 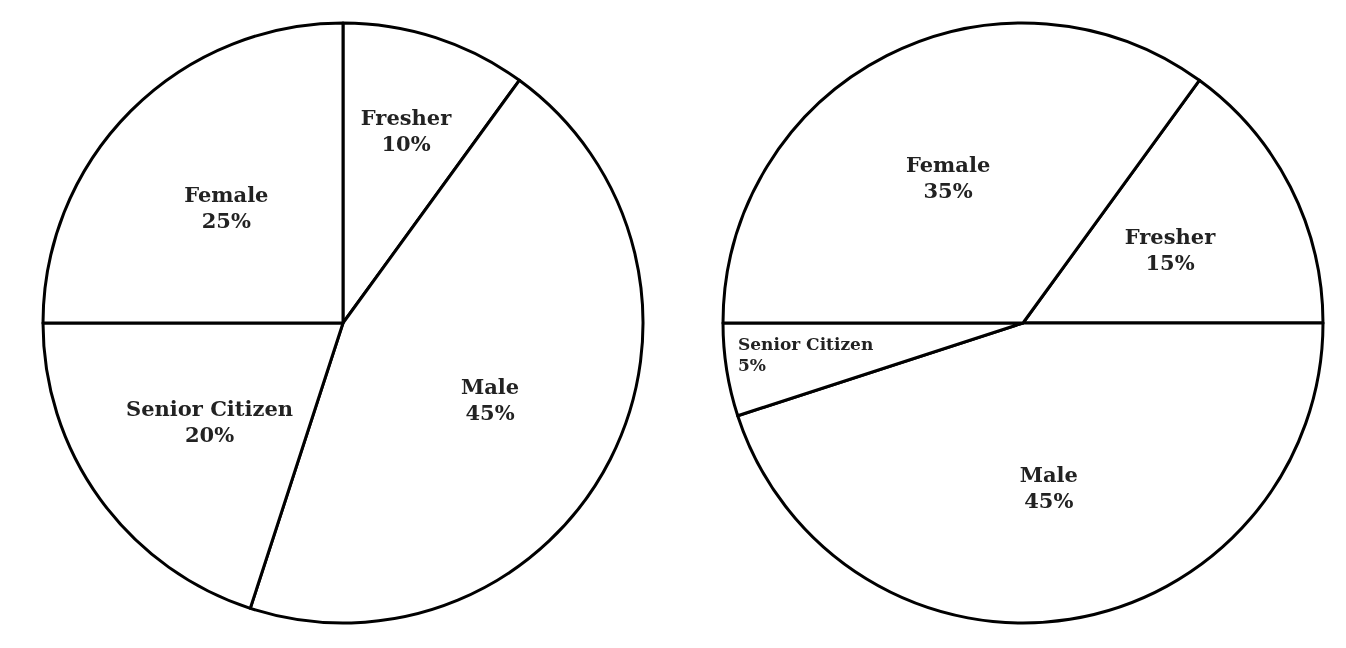 What do you see at coordinates (209, 435) in the screenshot?
I see `data-label: 20%` at bounding box center [209, 435].